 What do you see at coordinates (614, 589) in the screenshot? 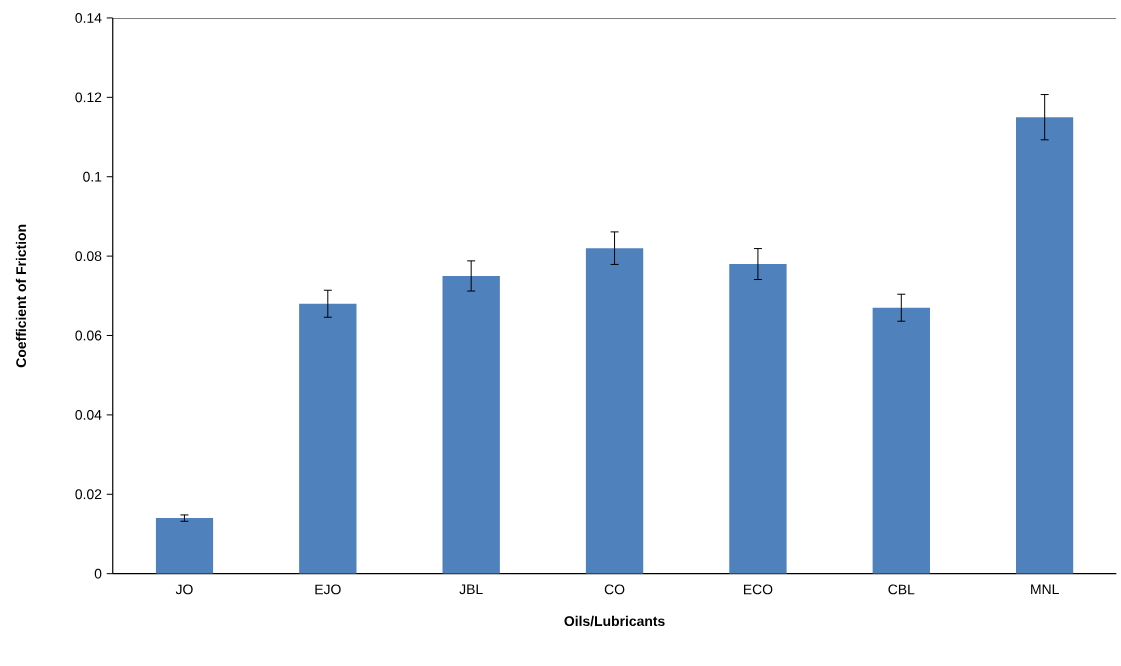
I see `x-tick-label: CO` at bounding box center [614, 589].